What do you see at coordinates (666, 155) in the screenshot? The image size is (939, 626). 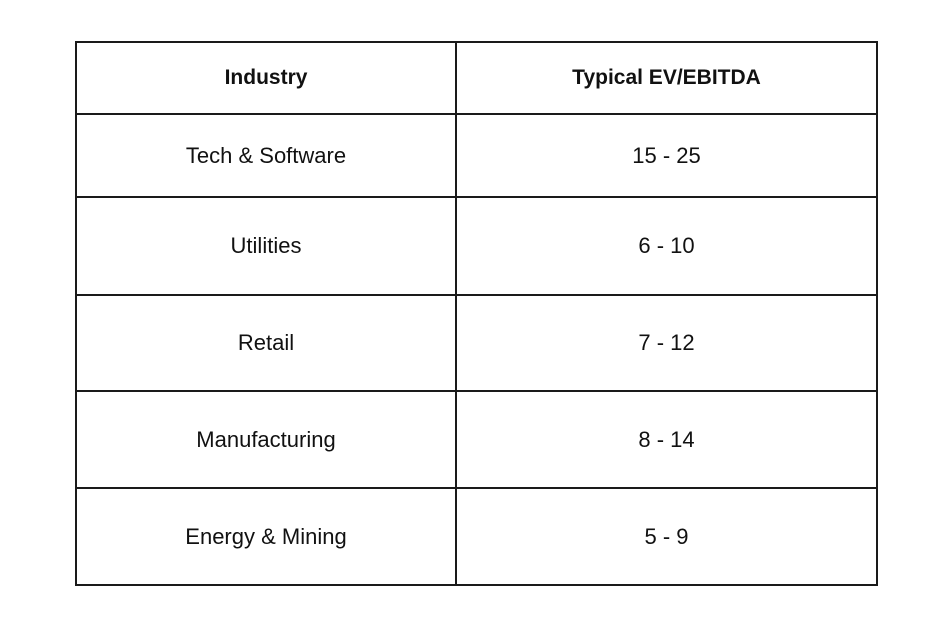 I see `multiple-cell: 15 - 25` at bounding box center [666, 155].